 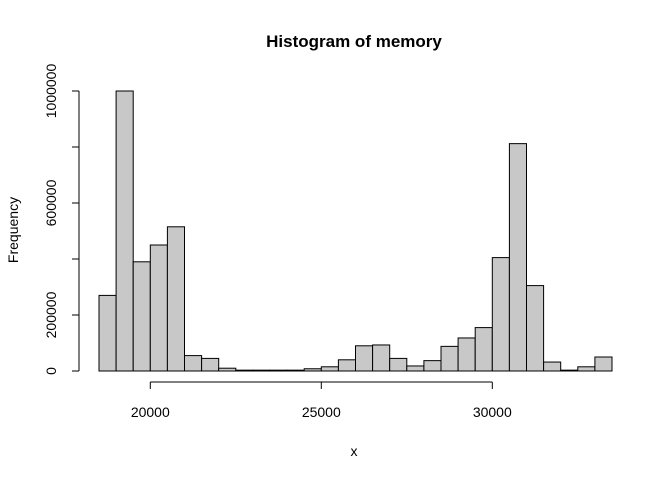 I want to click on chart-title: Histogram of memory, so click(x=354, y=41).